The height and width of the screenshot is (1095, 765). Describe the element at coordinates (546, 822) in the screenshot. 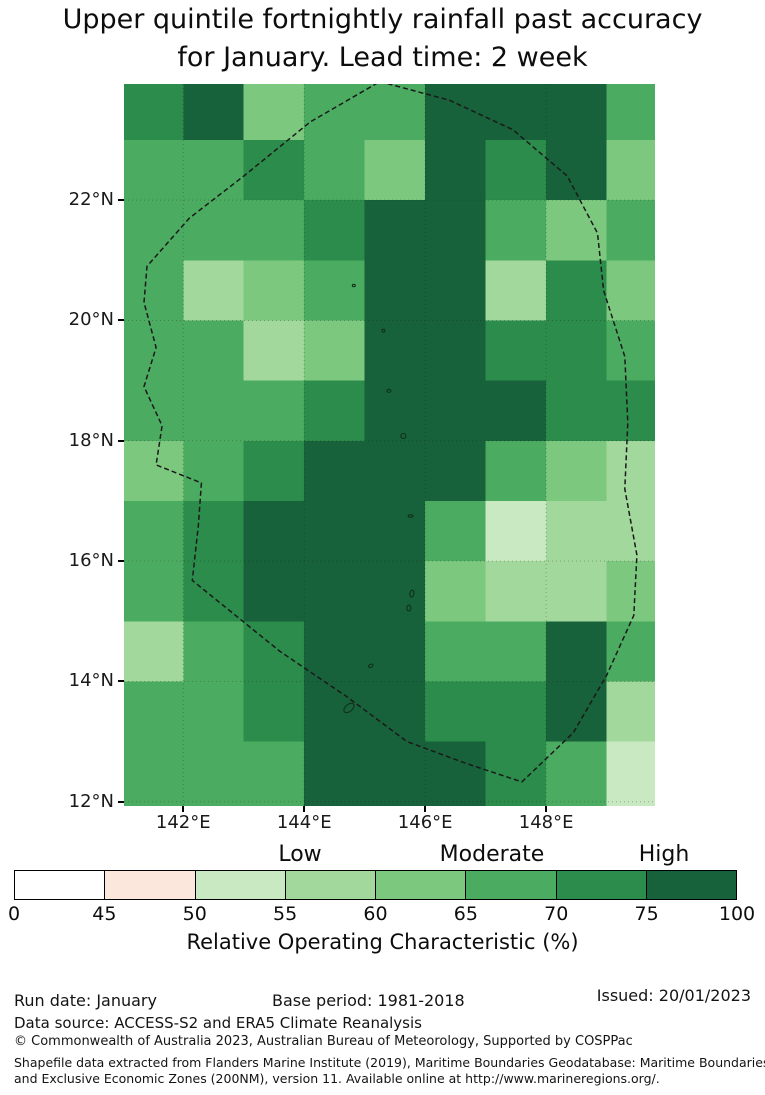

I see `x-axis-tick-label: 148°E` at that location.